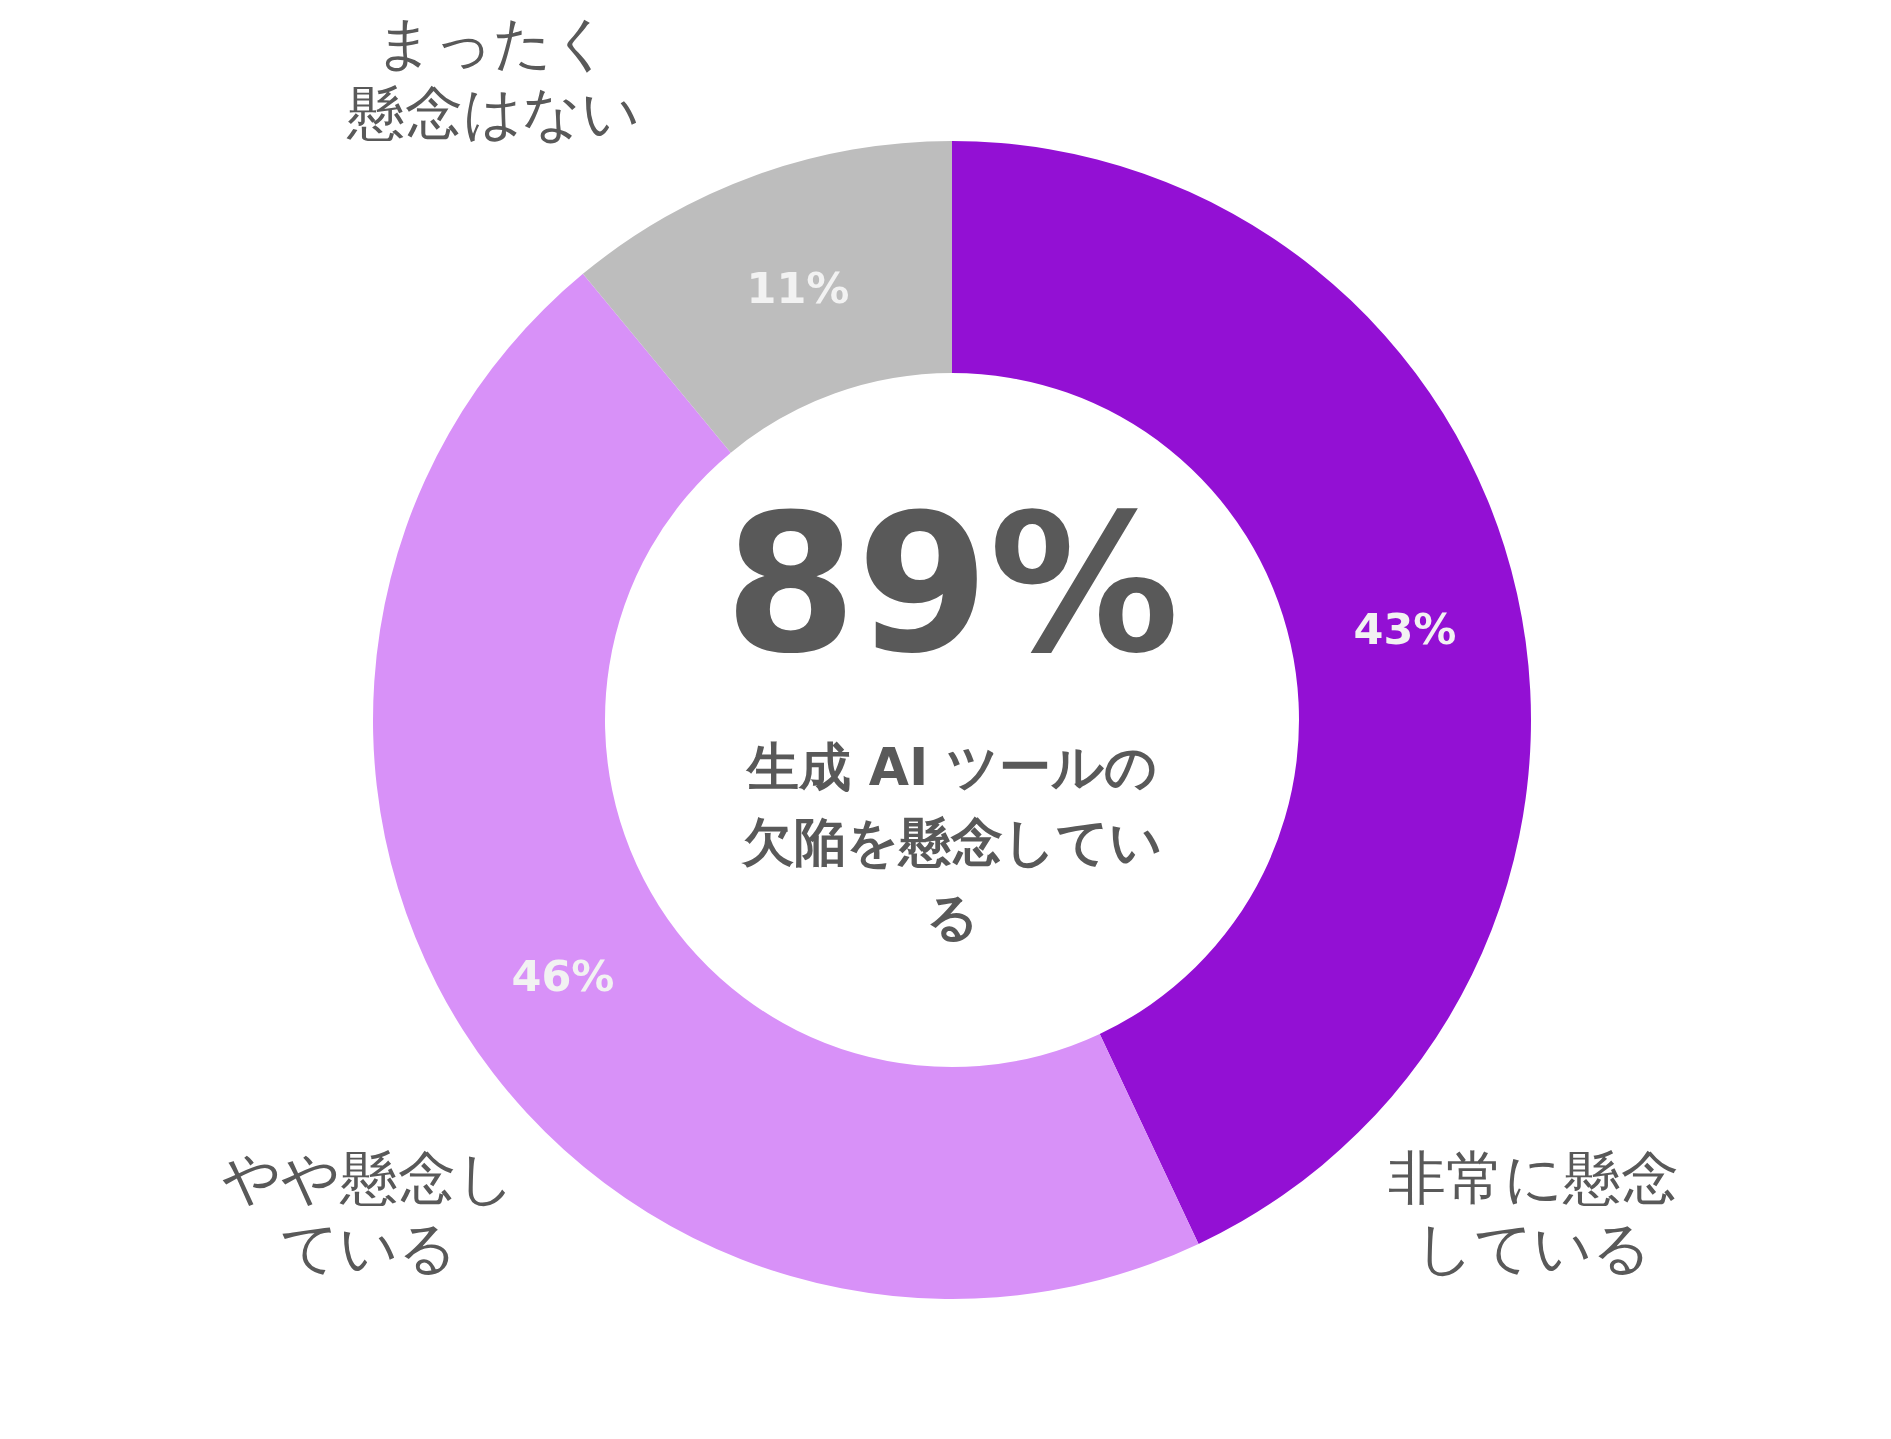  What do you see at coordinates (767, 297) in the screenshot?
I see `donut-slice` at bounding box center [767, 297].